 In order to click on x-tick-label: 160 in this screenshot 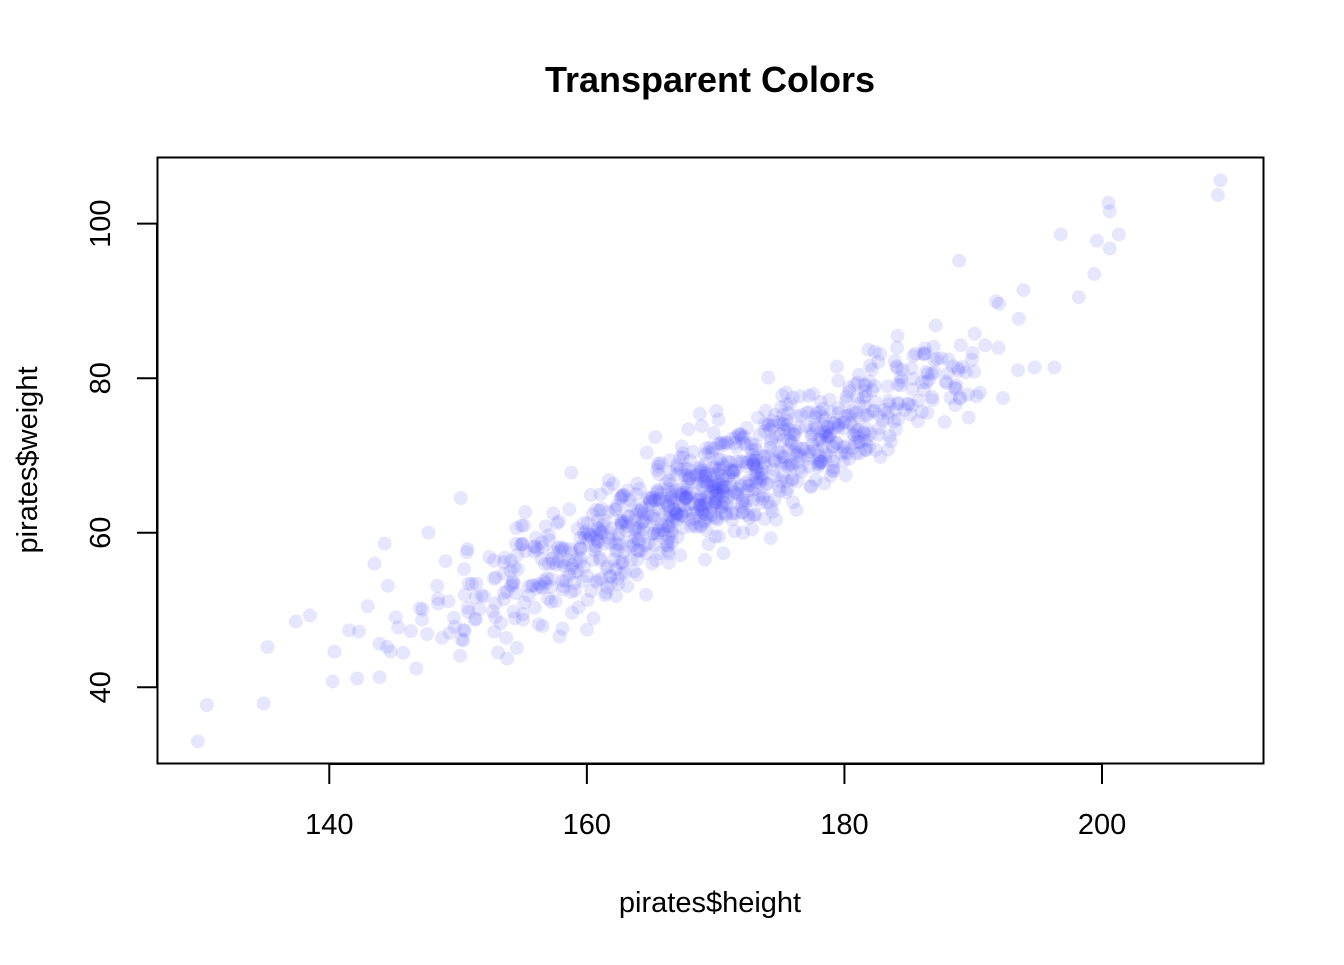, I will do `click(587, 825)`.